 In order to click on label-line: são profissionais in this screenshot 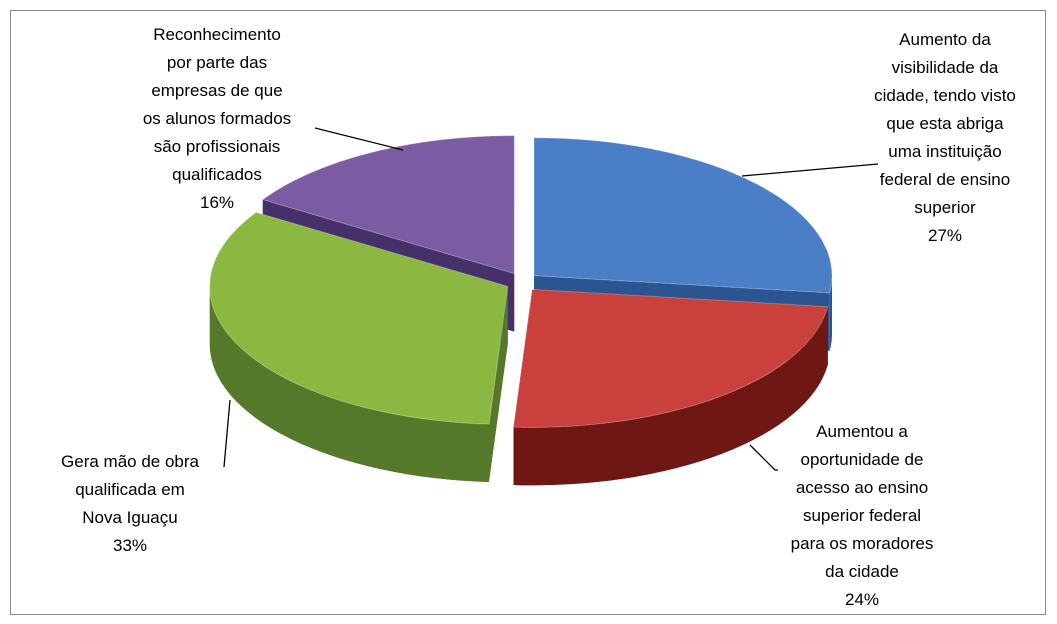, I will do `click(217, 146)`.